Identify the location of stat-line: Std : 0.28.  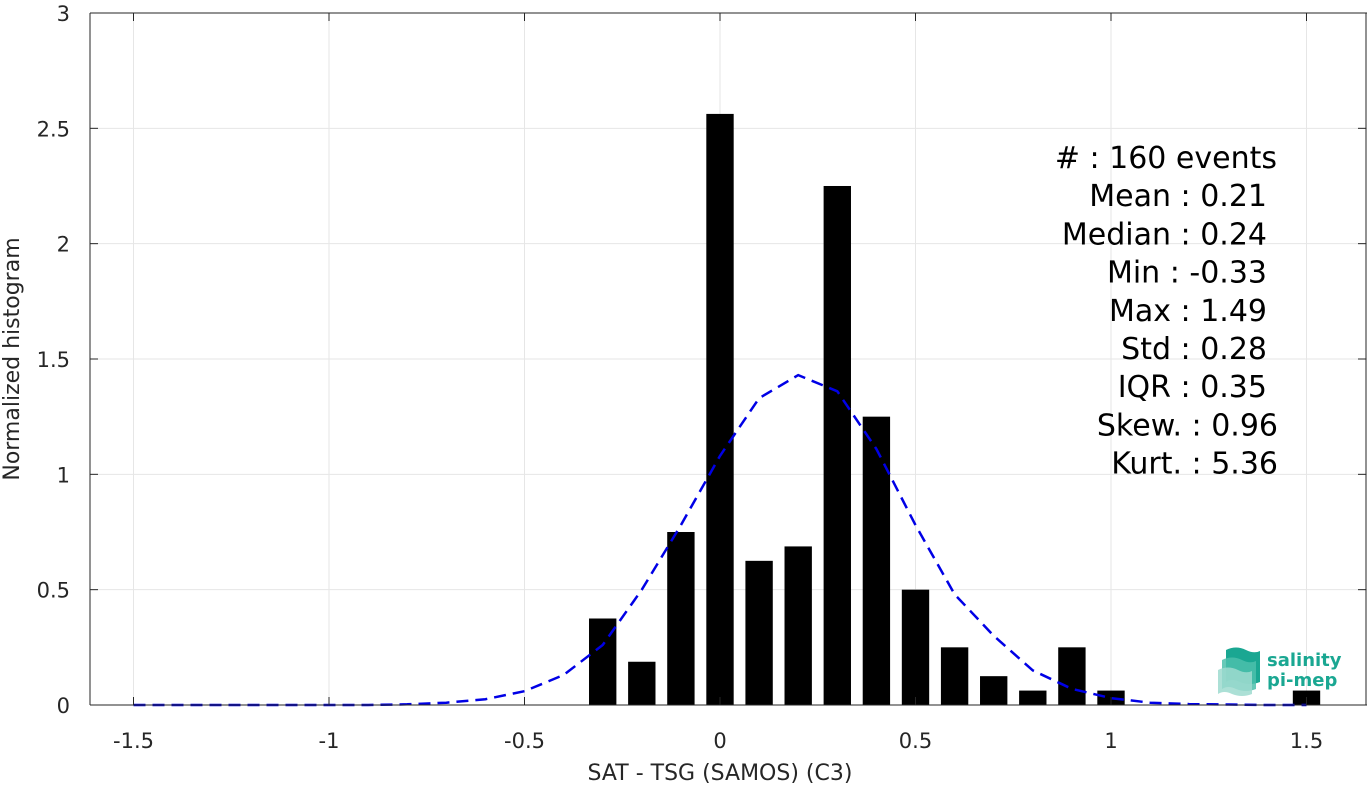
(1194, 349).